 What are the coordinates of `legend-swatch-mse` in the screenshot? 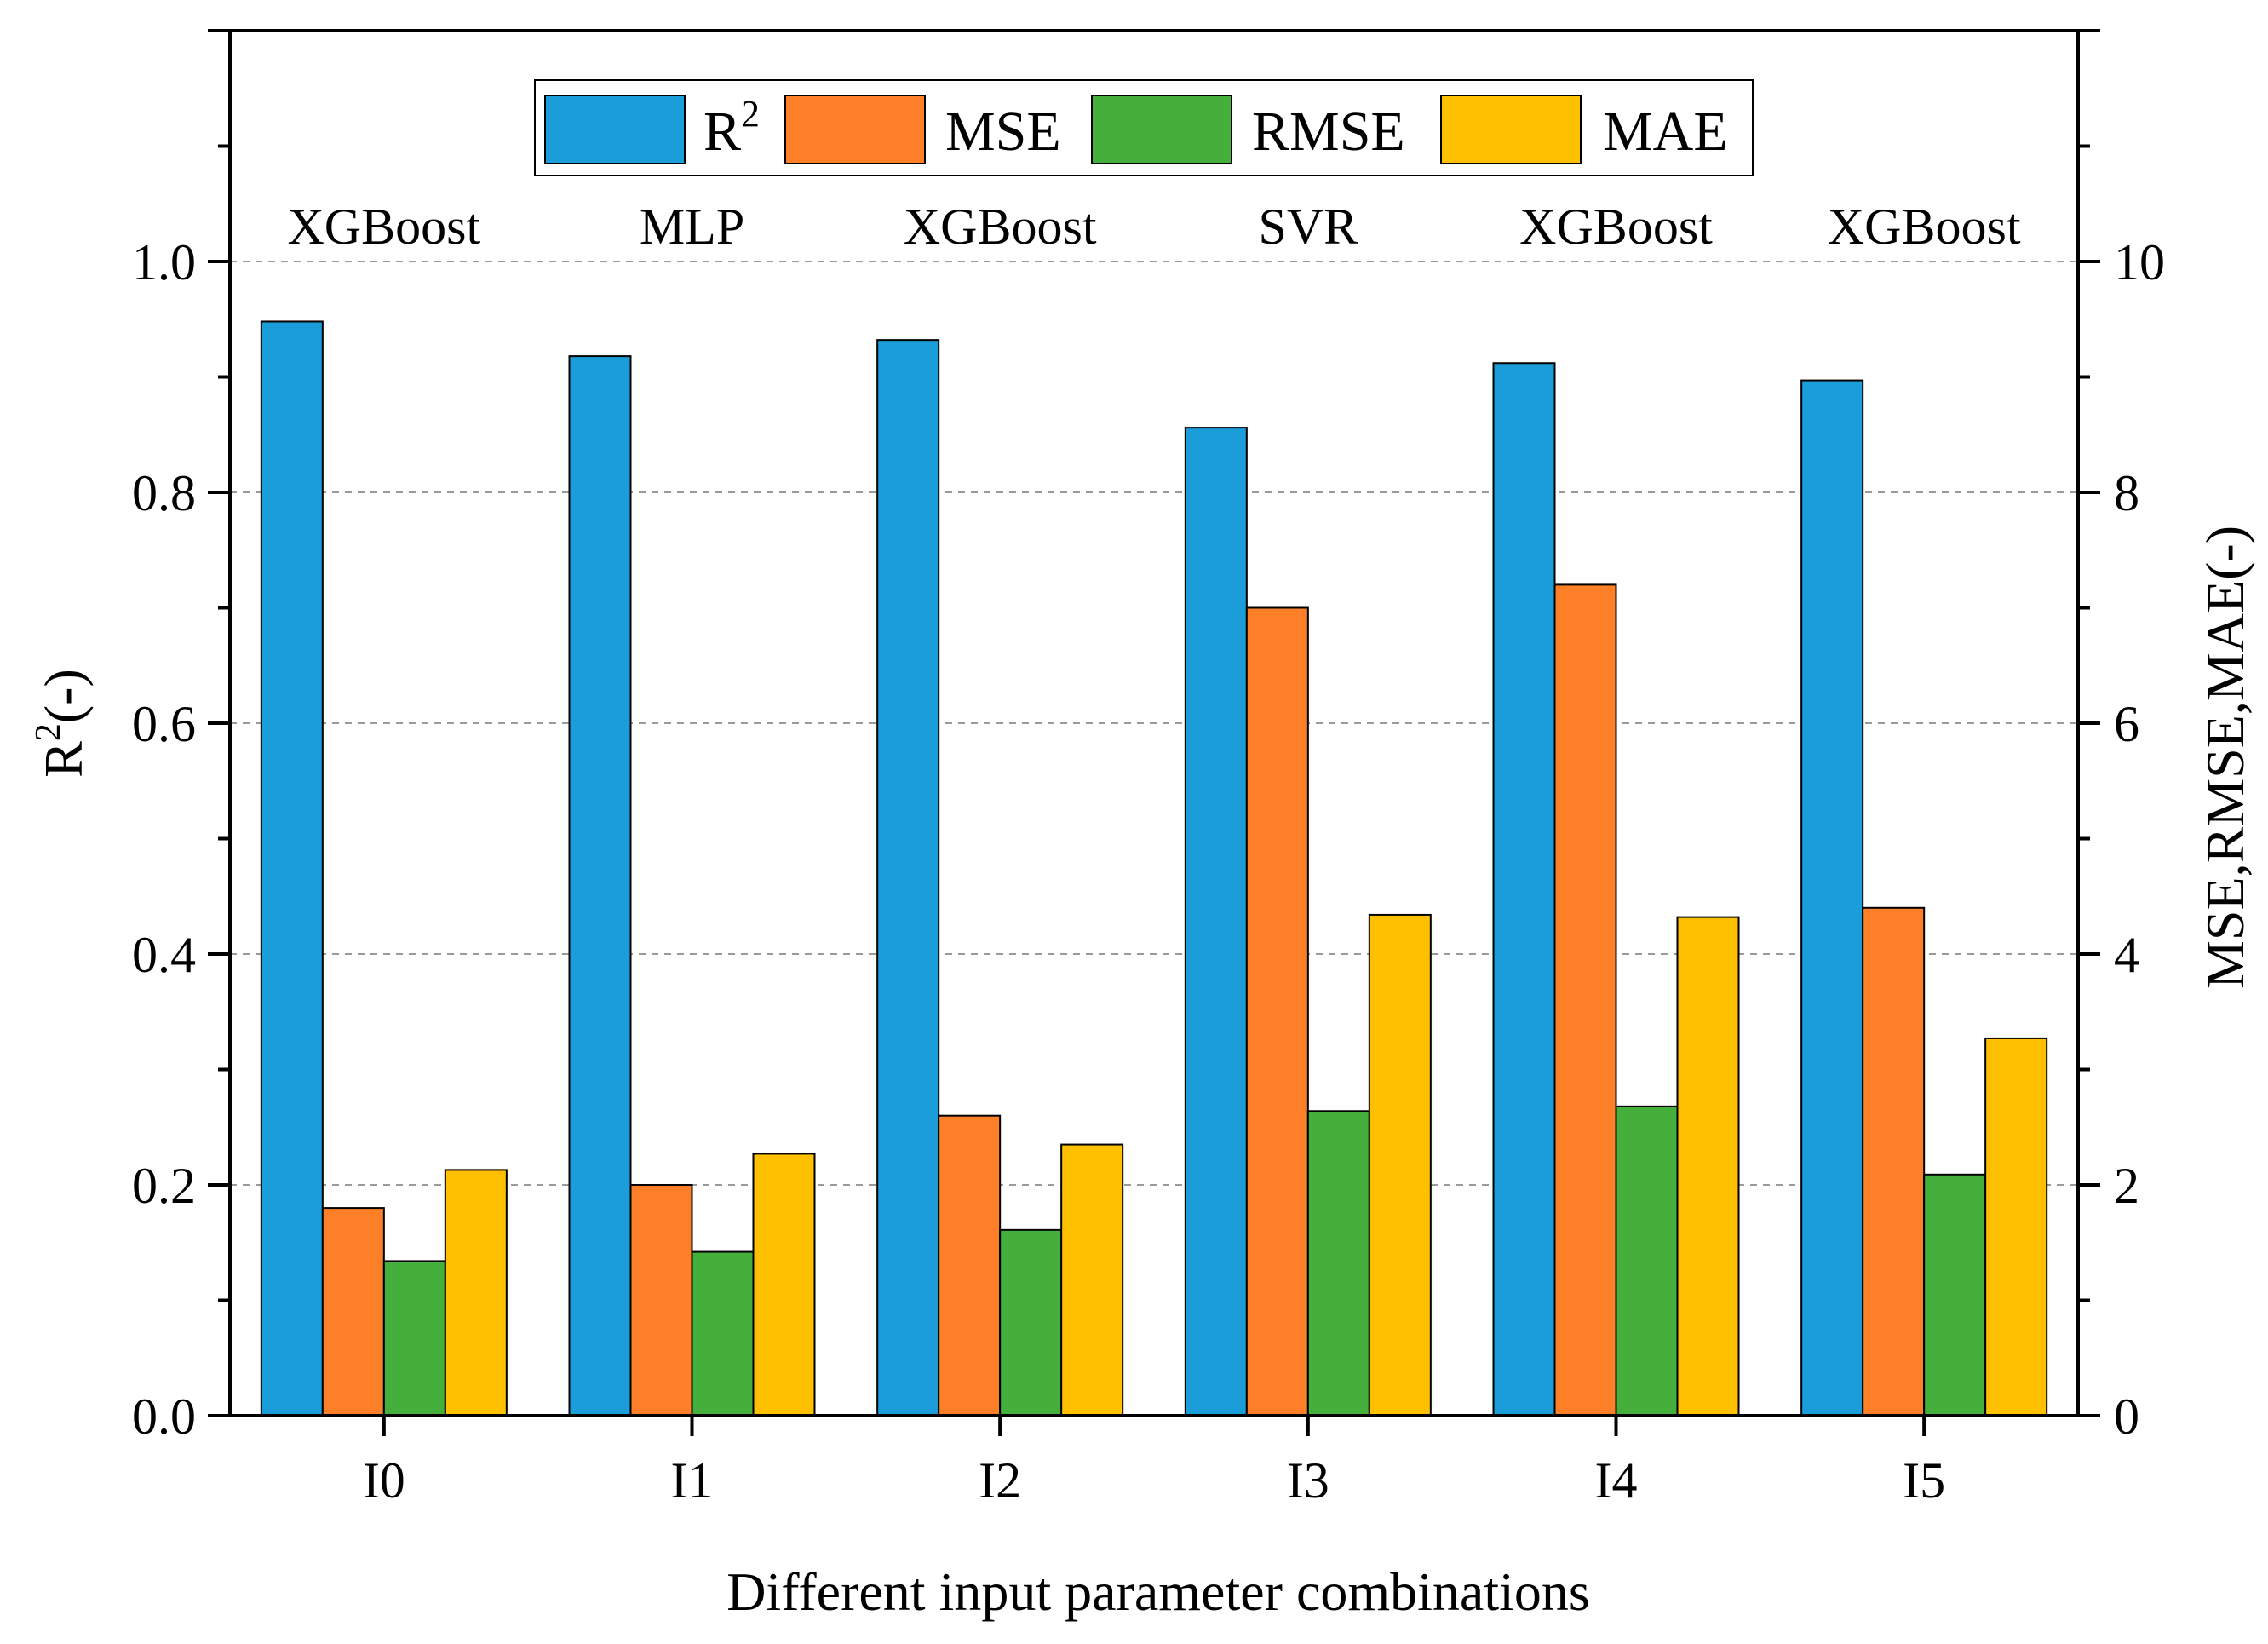 It's located at (855, 129).